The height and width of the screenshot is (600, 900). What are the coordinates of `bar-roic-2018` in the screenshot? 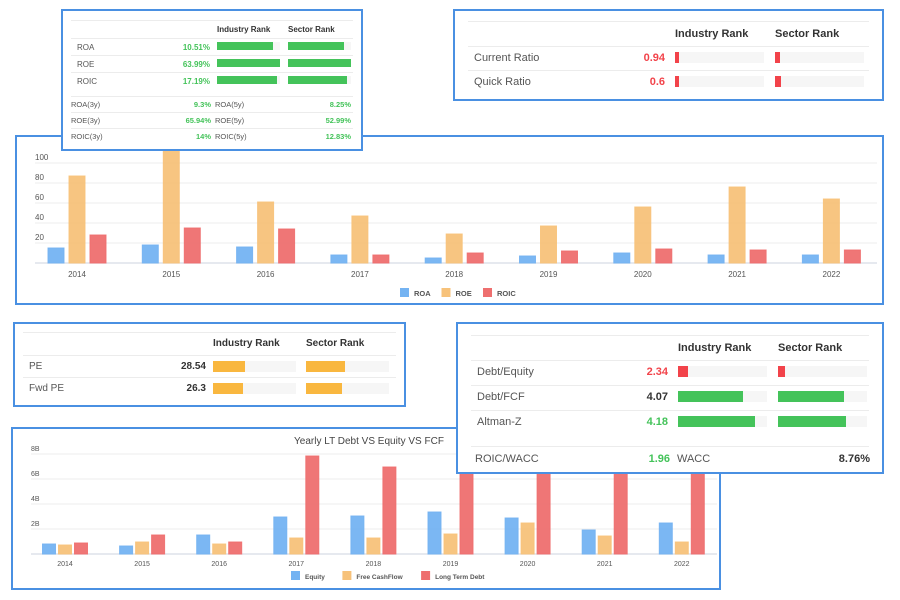 It's located at (475, 258).